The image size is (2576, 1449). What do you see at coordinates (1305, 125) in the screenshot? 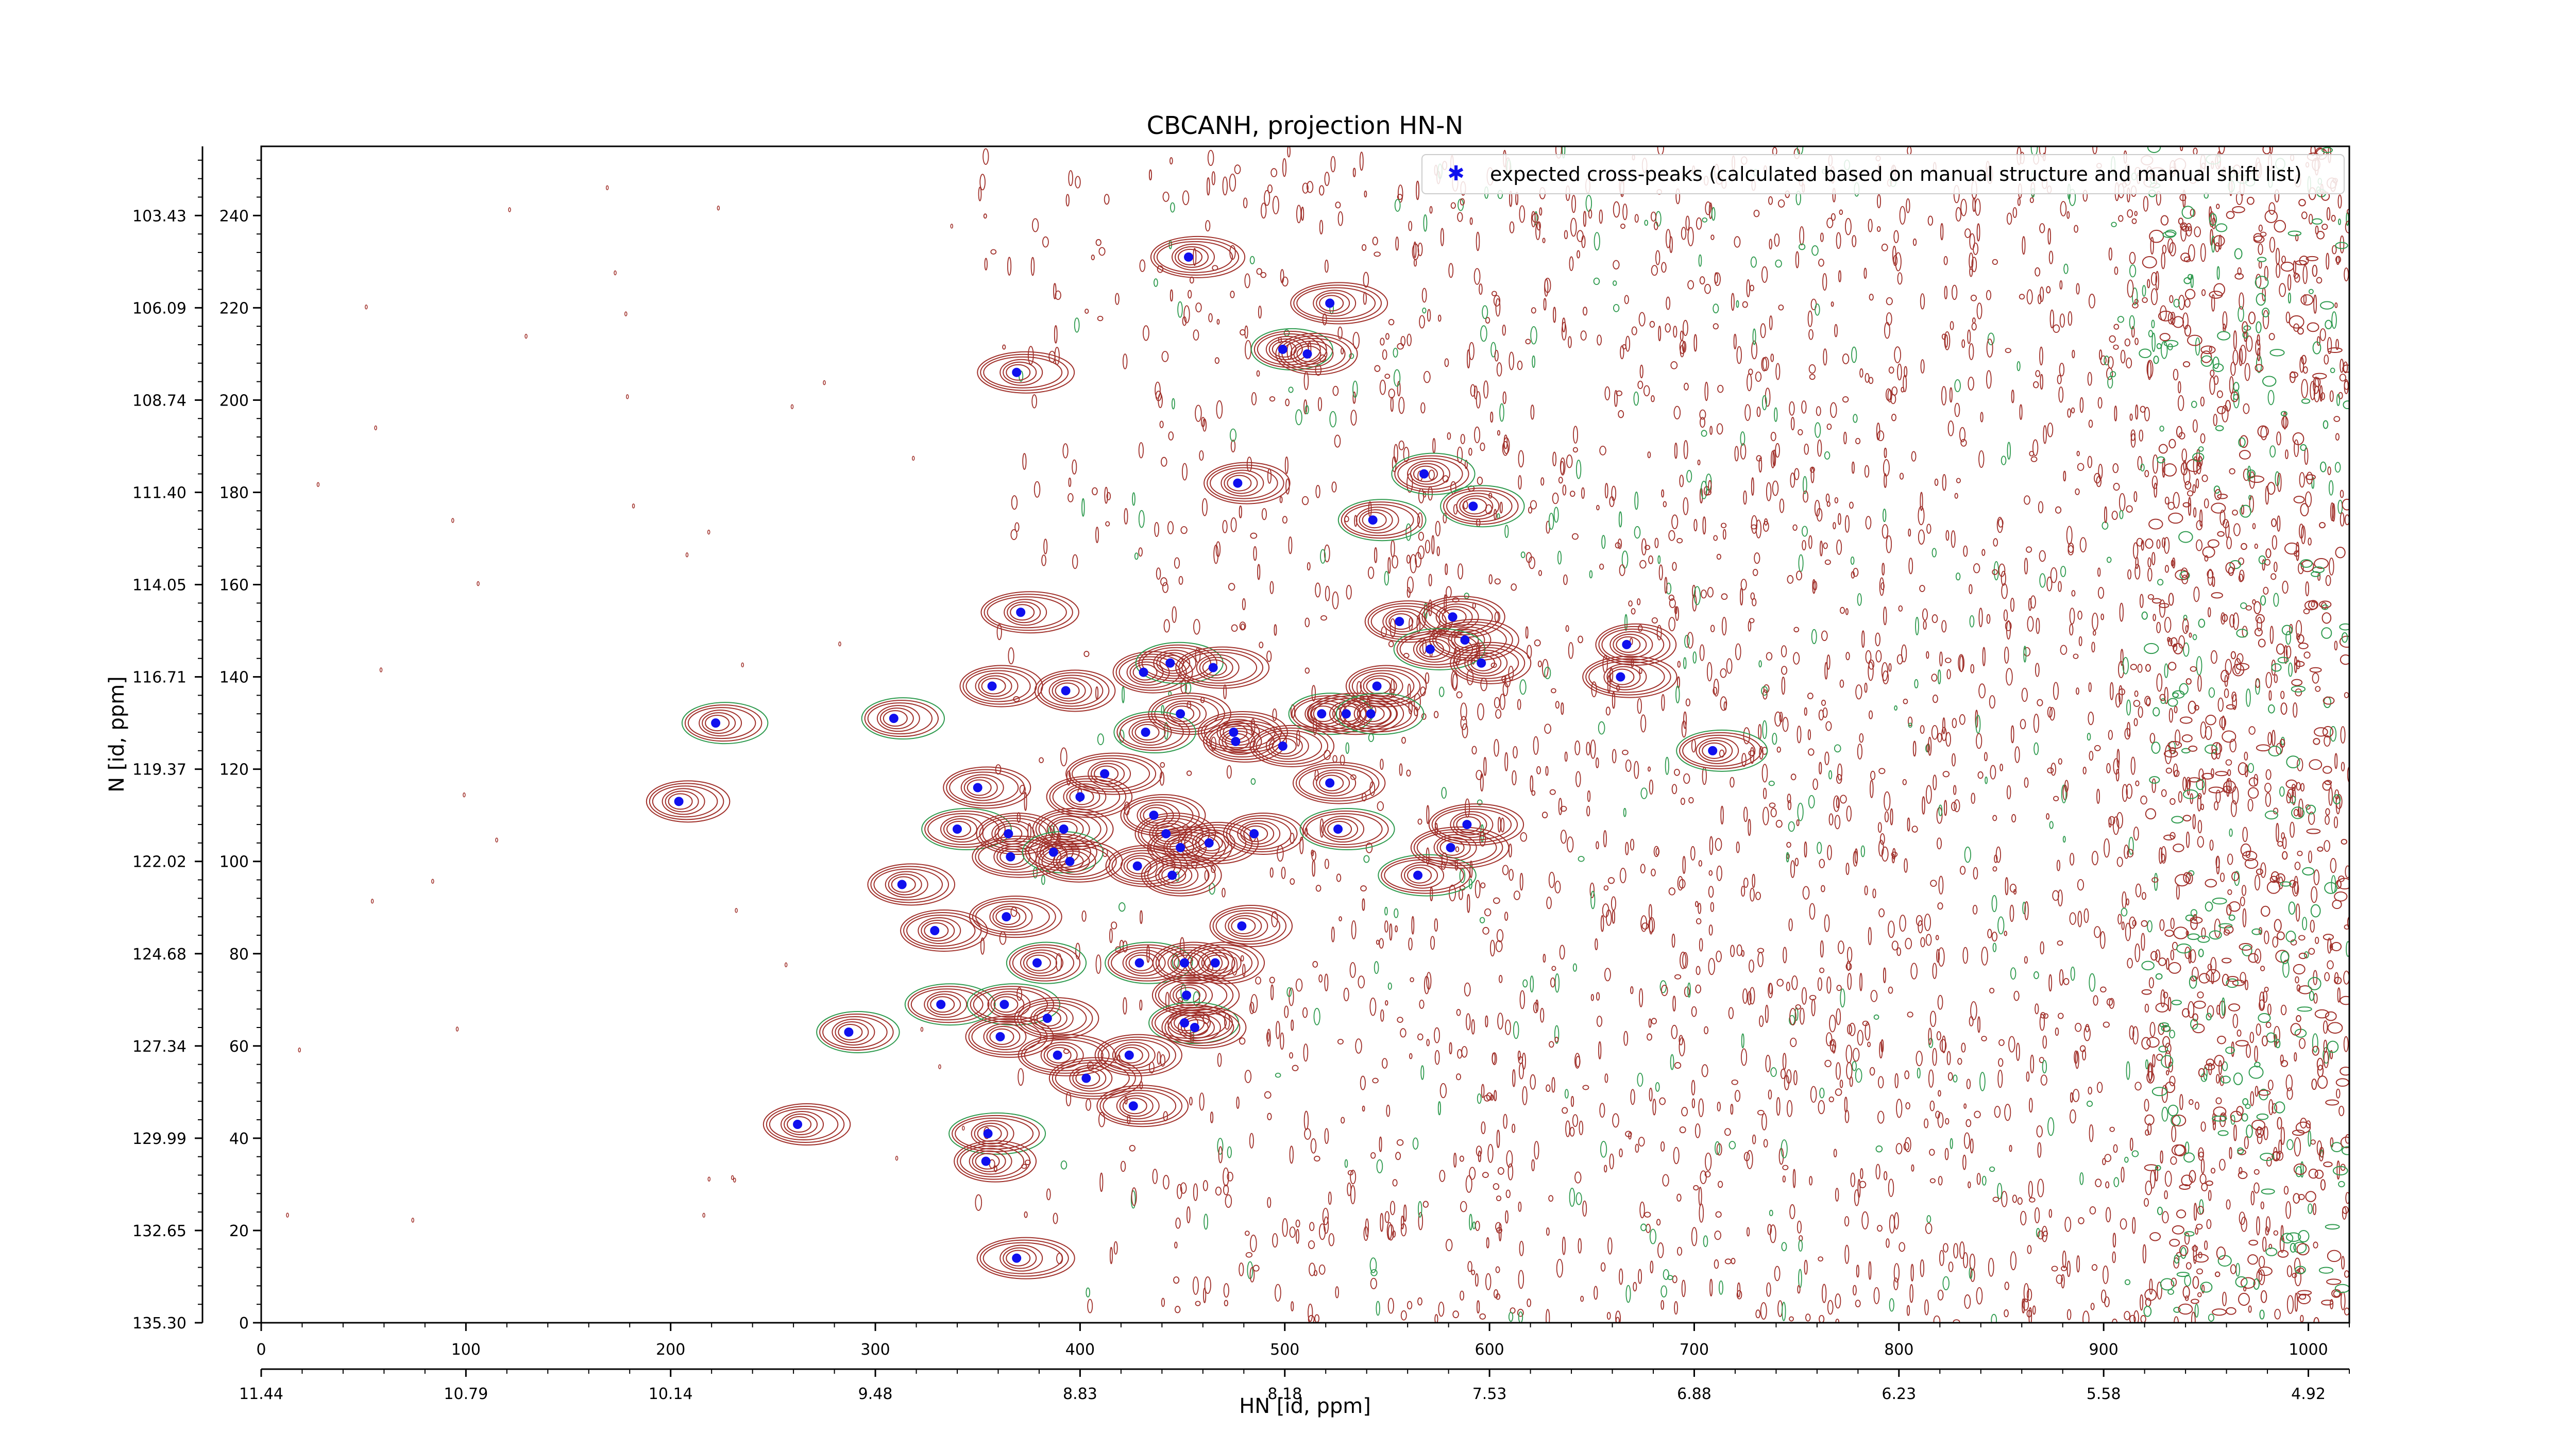
I see `chart-title: CBCANH, projection HN-N` at bounding box center [1305, 125].